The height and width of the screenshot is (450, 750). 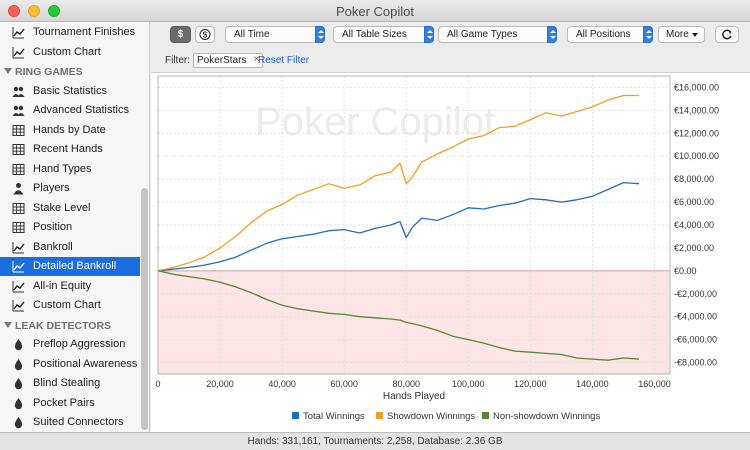 What do you see at coordinates (275, 34) in the screenshot?
I see `time-filter-select: All Time` at bounding box center [275, 34].